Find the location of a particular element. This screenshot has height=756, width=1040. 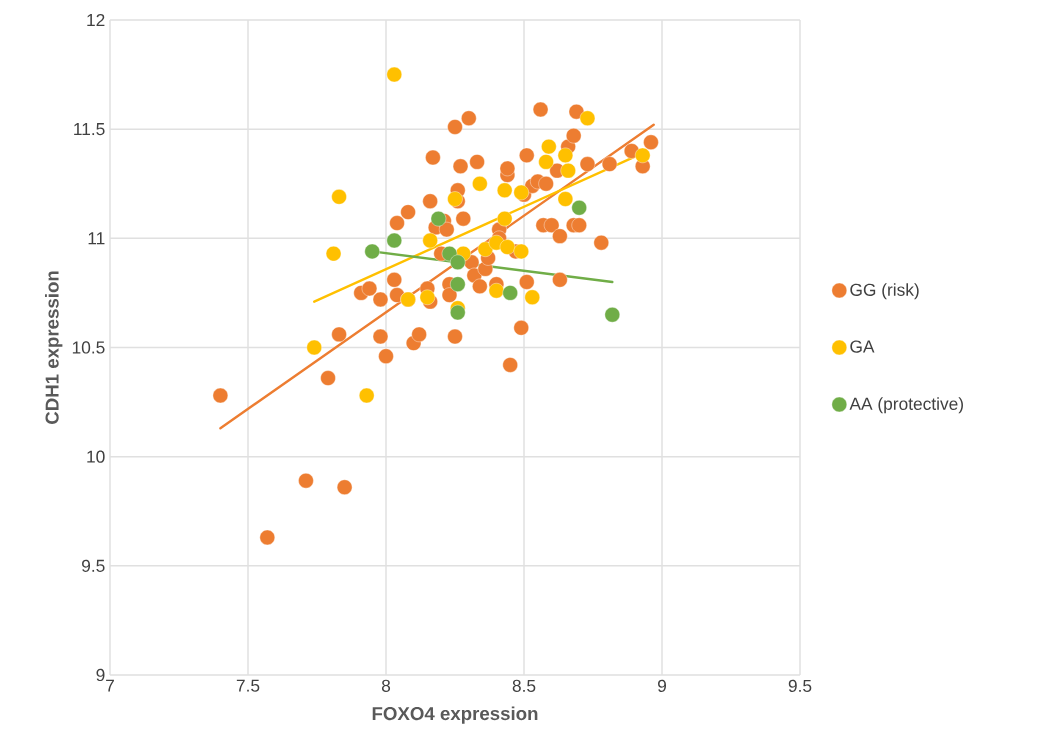

x-tick-label: 7.5 is located at coordinates (248, 685).